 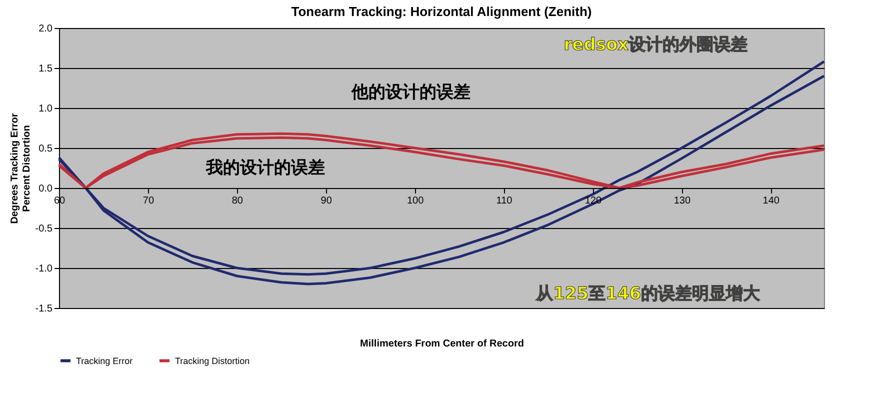 What do you see at coordinates (648, 294) in the screenshot?
I see `annotation: 从125至146的误差明显增大` at bounding box center [648, 294].